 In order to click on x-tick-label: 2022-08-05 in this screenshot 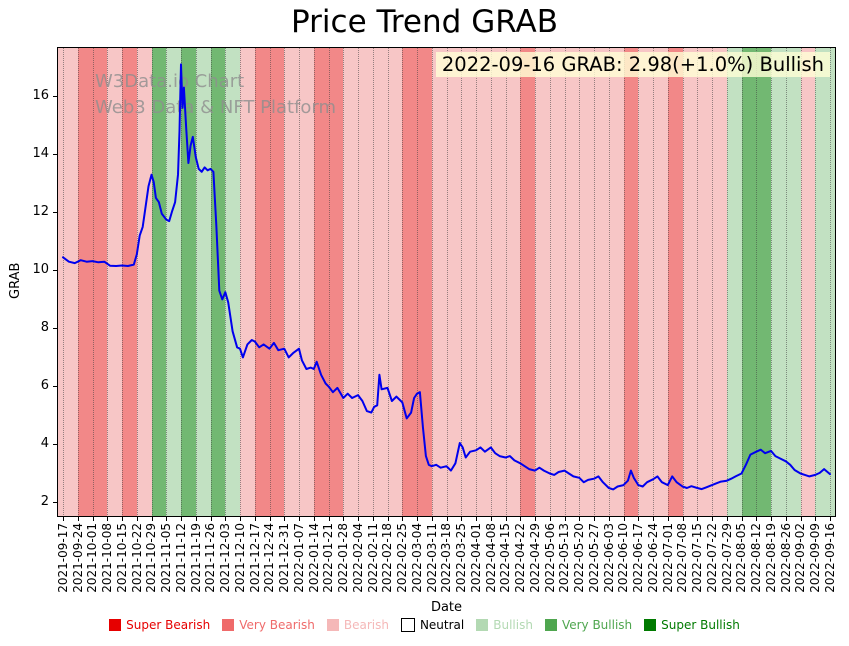, I will do `click(741, 558)`.